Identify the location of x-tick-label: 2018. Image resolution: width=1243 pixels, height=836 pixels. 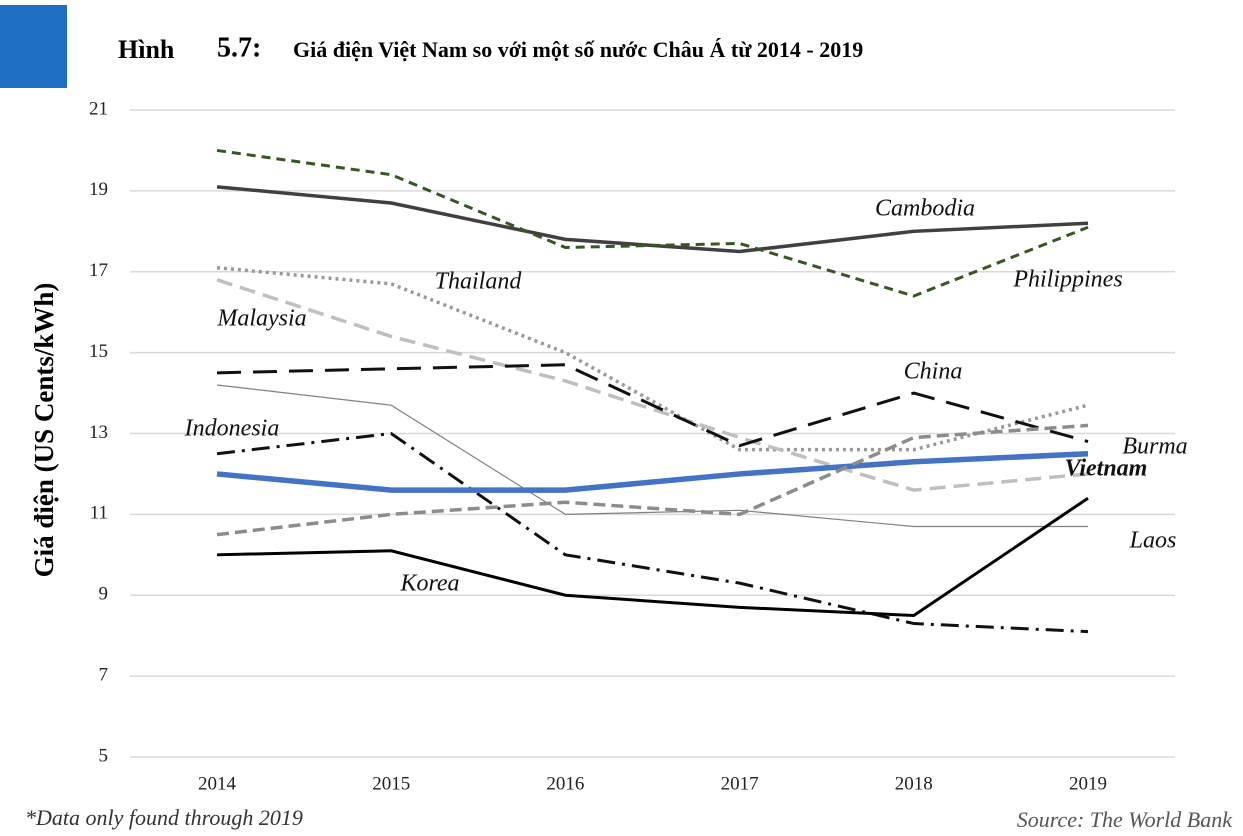
(914, 783).